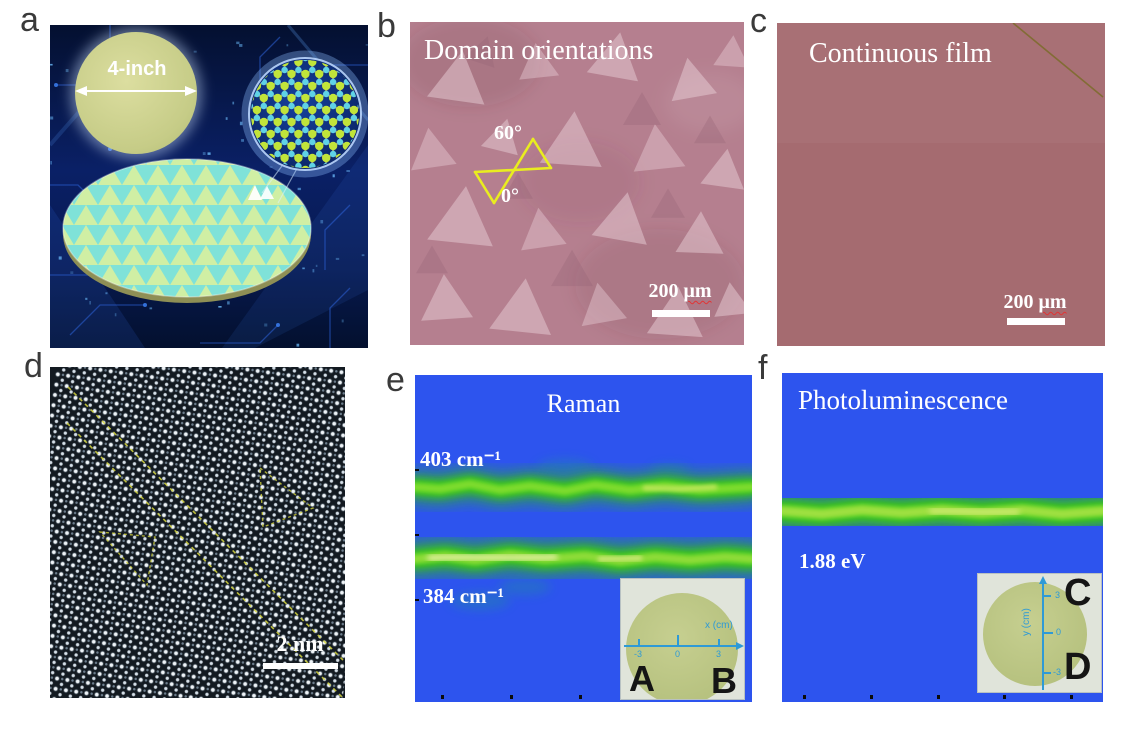 The height and width of the screenshot is (730, 1137). I want to click on x-tick--3: -3, so click(638, 654).